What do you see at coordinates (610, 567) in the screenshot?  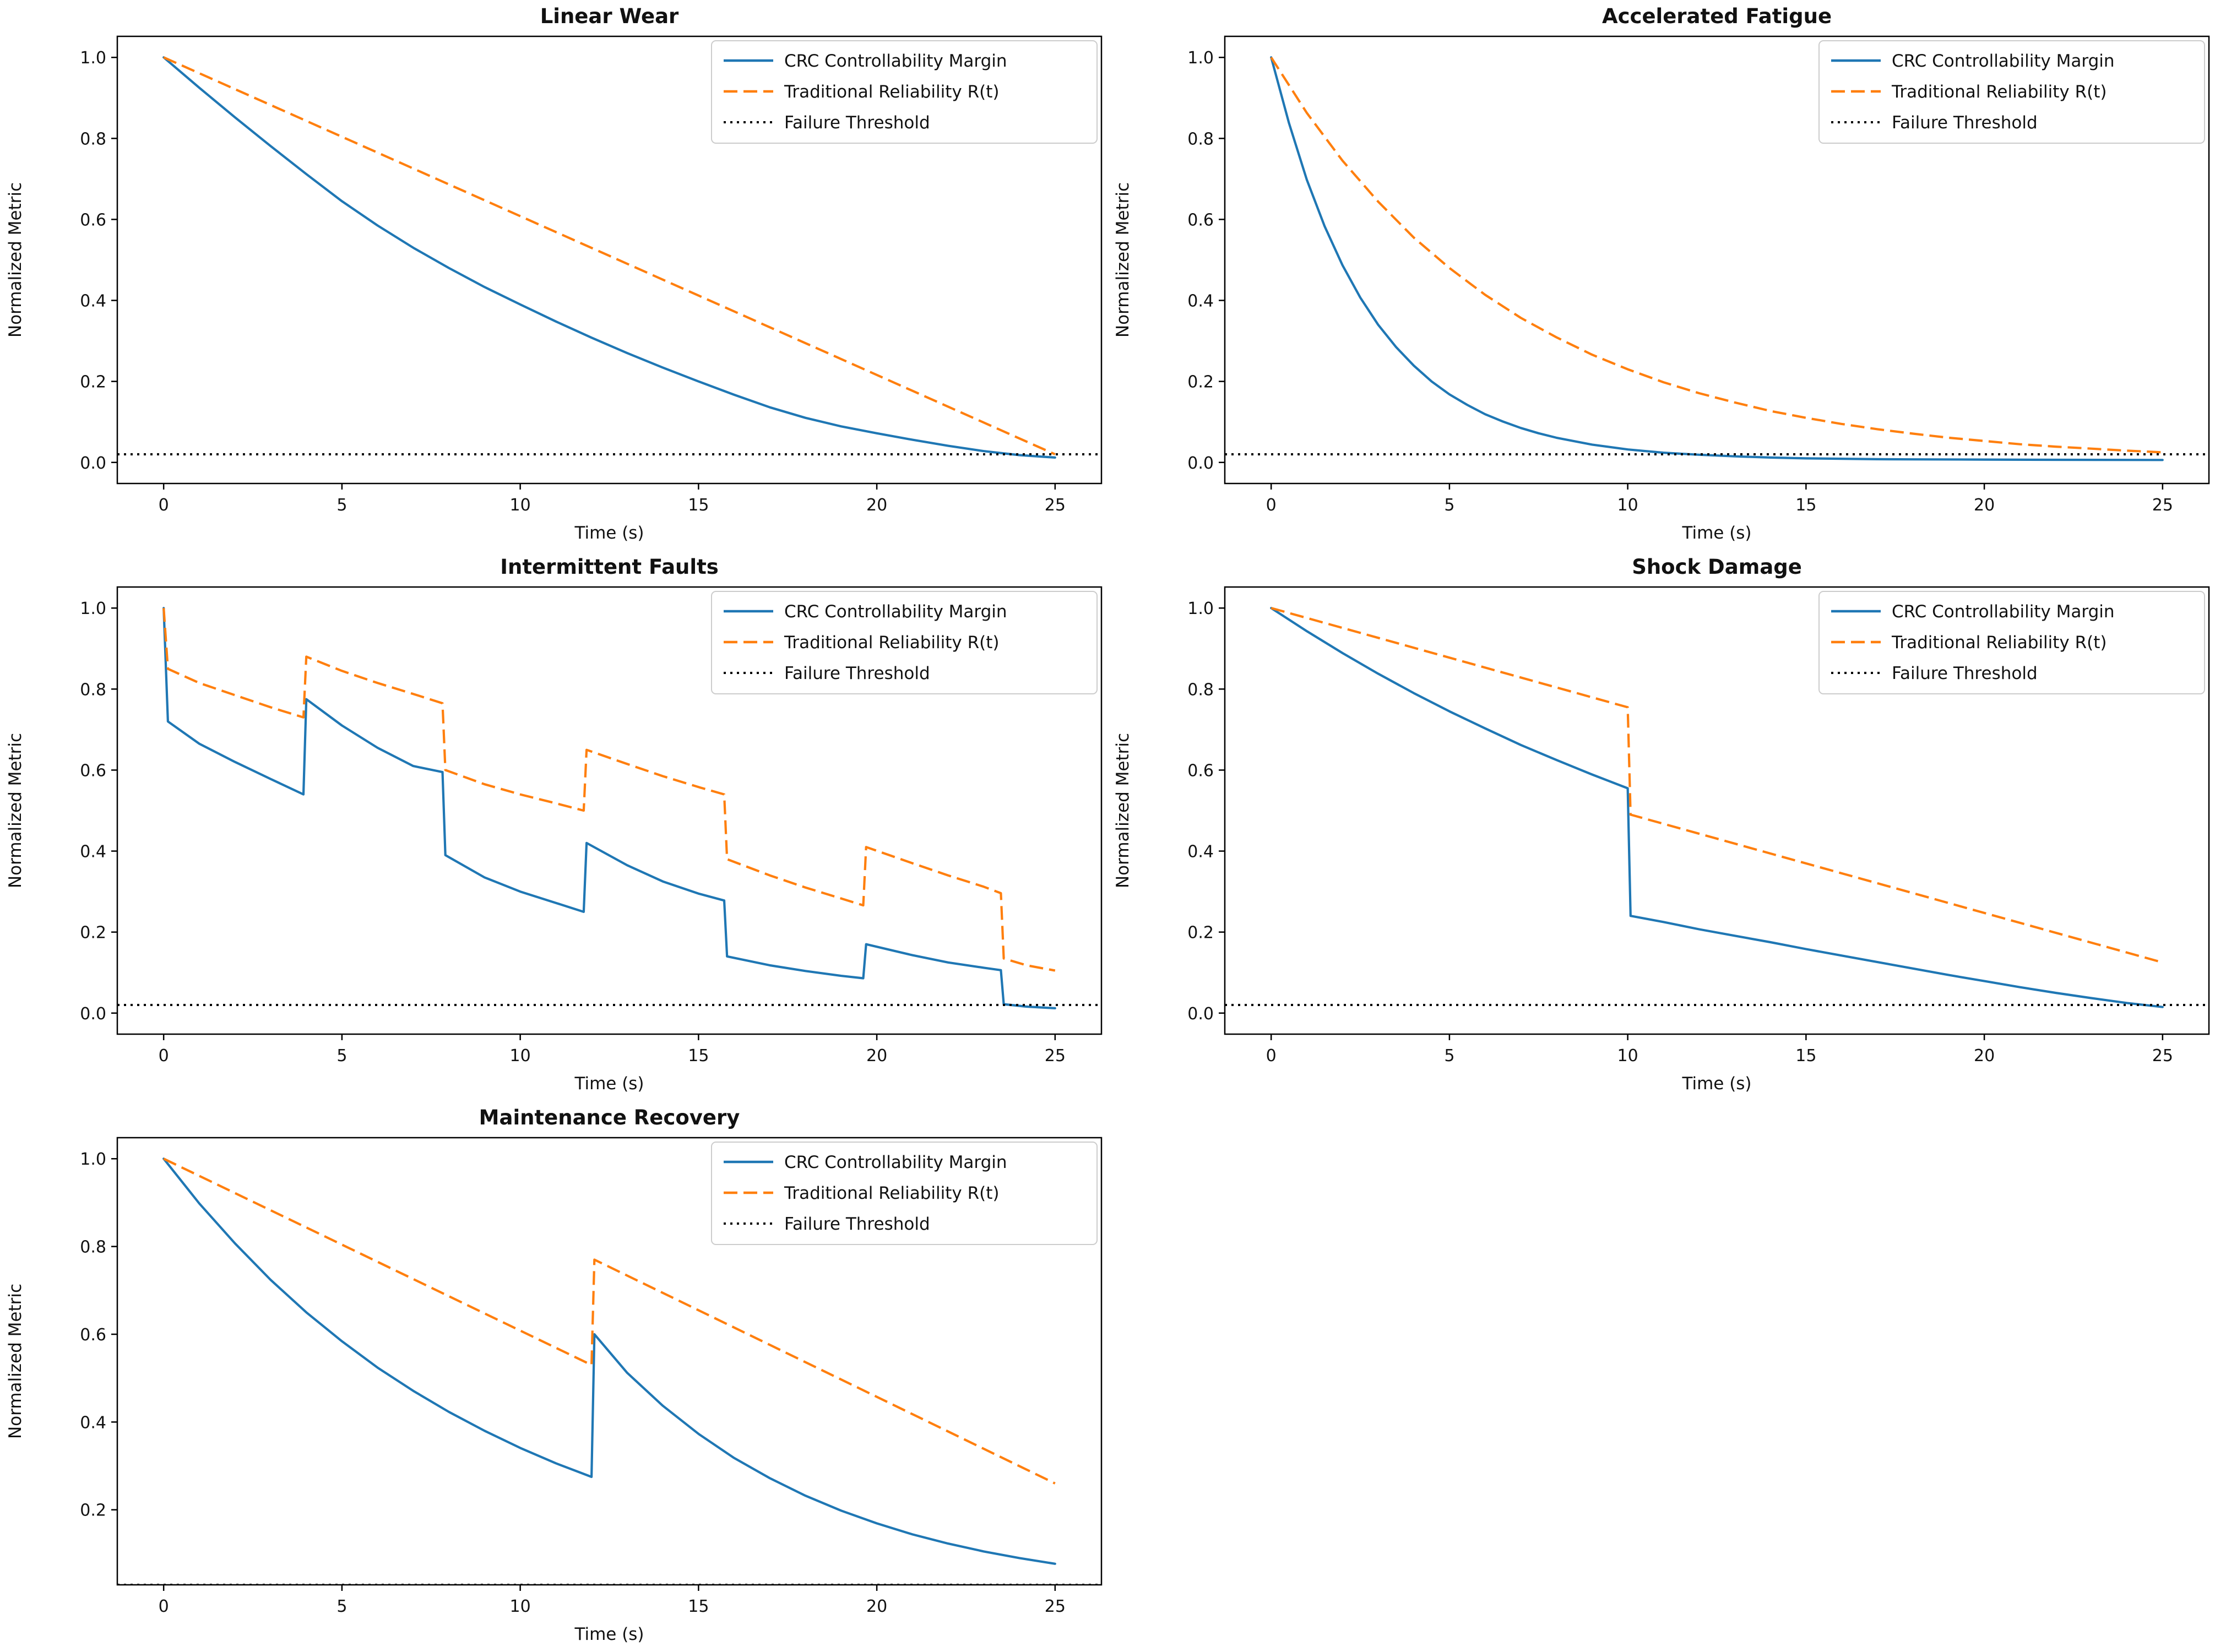 I see `chart-title: Intermittent Faults` at bounding box center [610, 567].